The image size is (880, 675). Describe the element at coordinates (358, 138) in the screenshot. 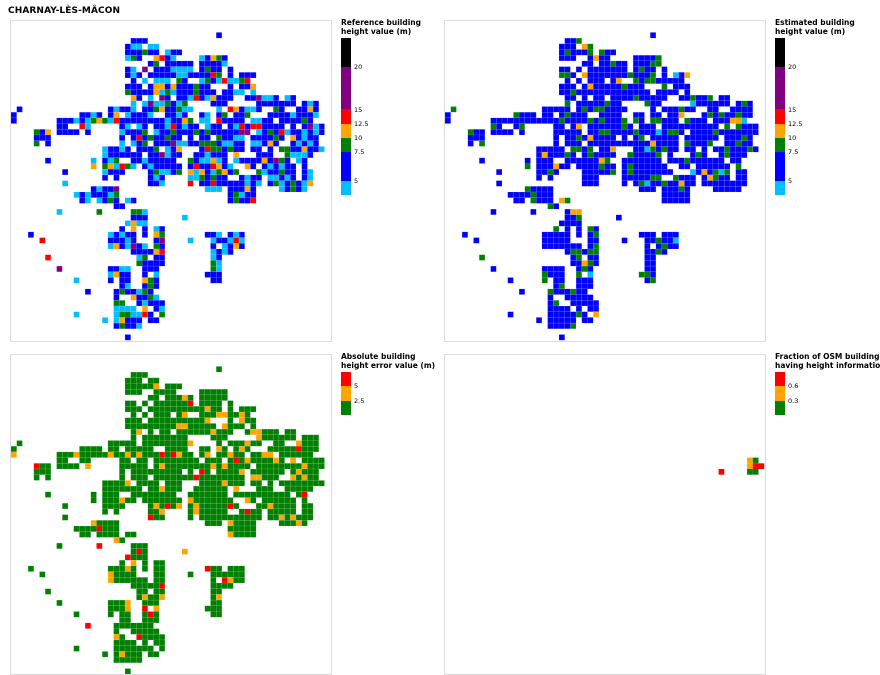

I see `tick-label: 10` at that location.